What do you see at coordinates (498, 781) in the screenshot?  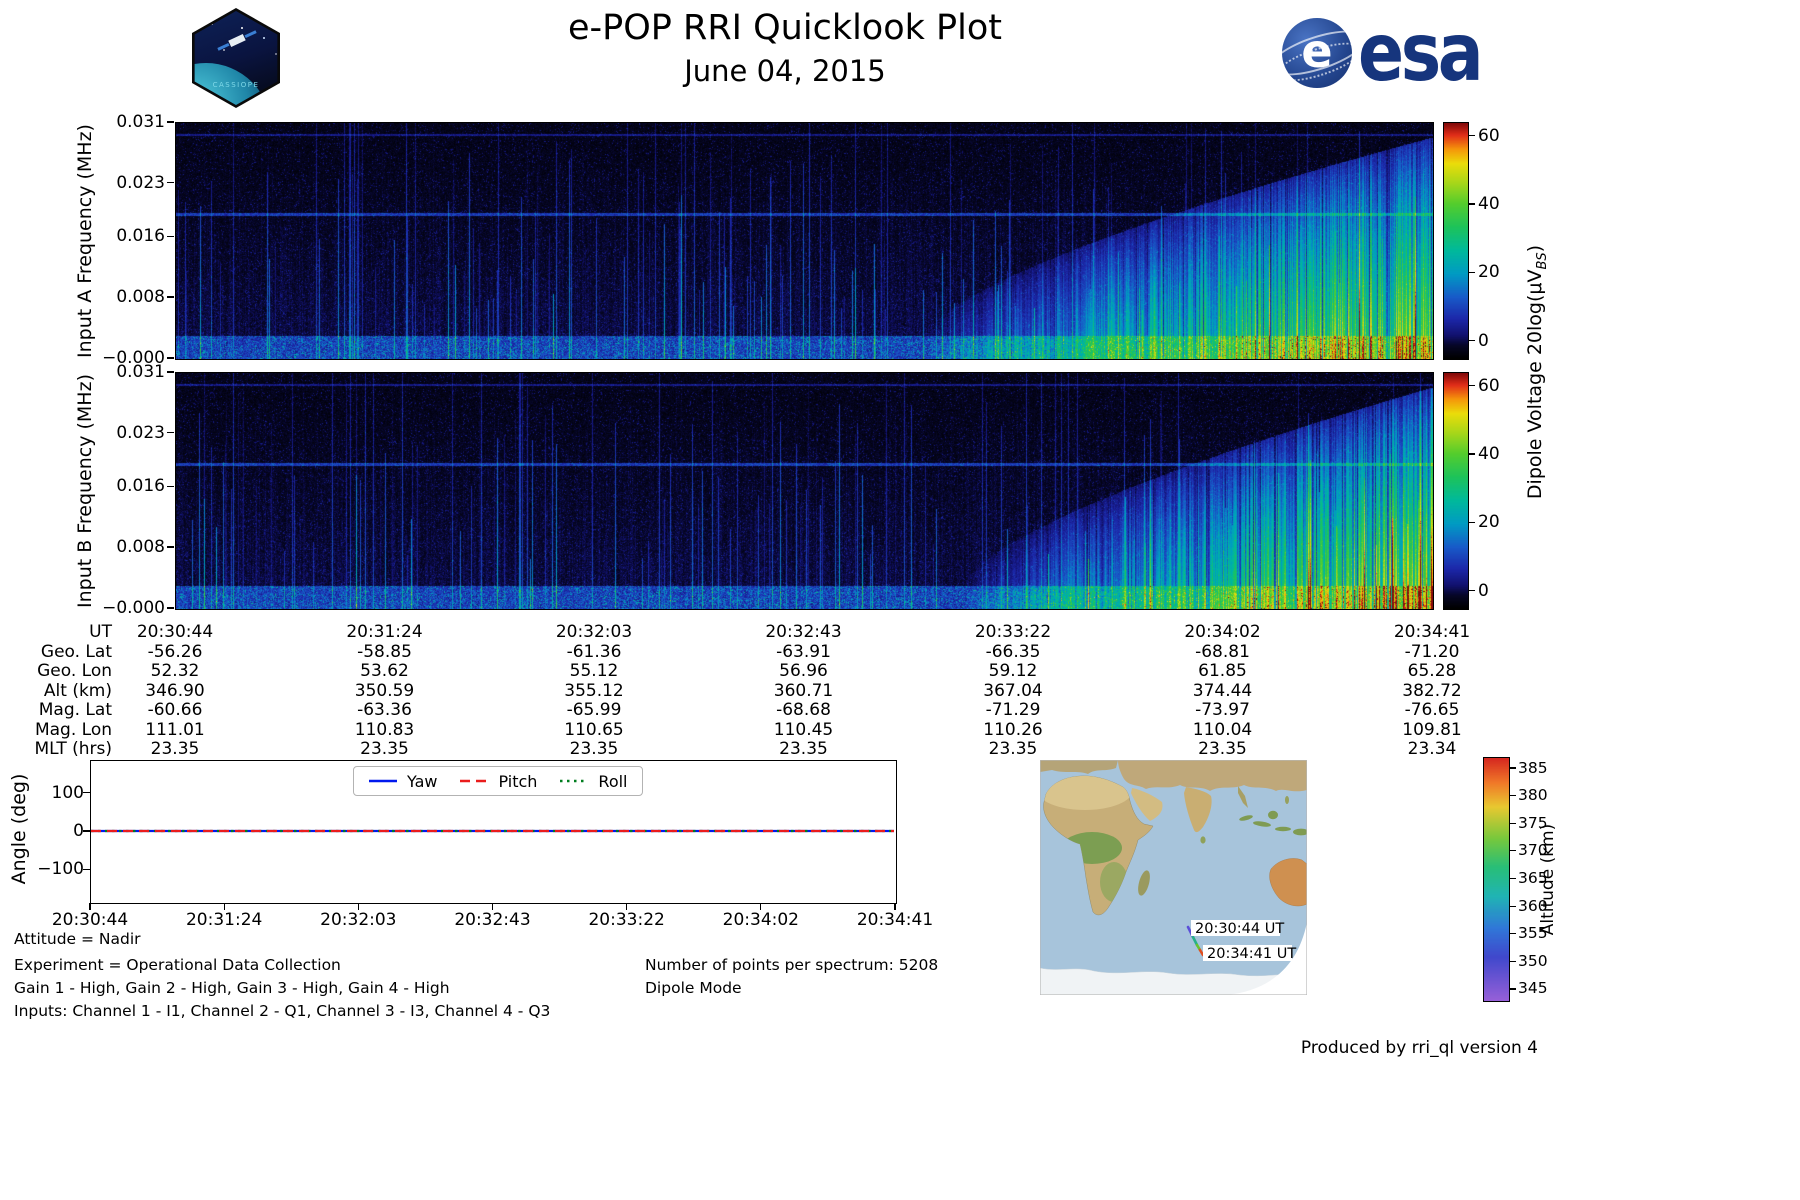 I see `legend-item-pitch: Pitch` at bounding box center [498, 781].